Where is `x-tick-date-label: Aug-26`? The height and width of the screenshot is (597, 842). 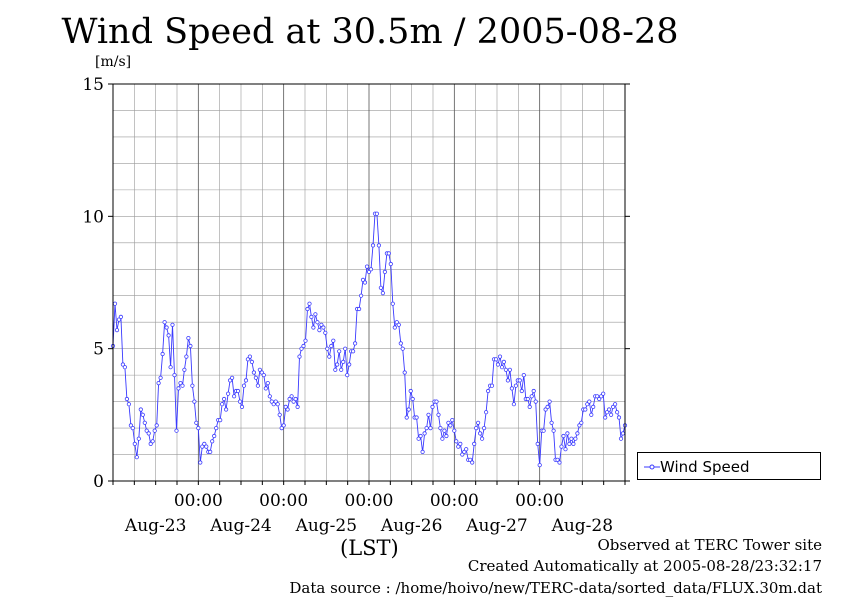 x-tick-date-label: Aug-26 is located at coordinates (411, 526).